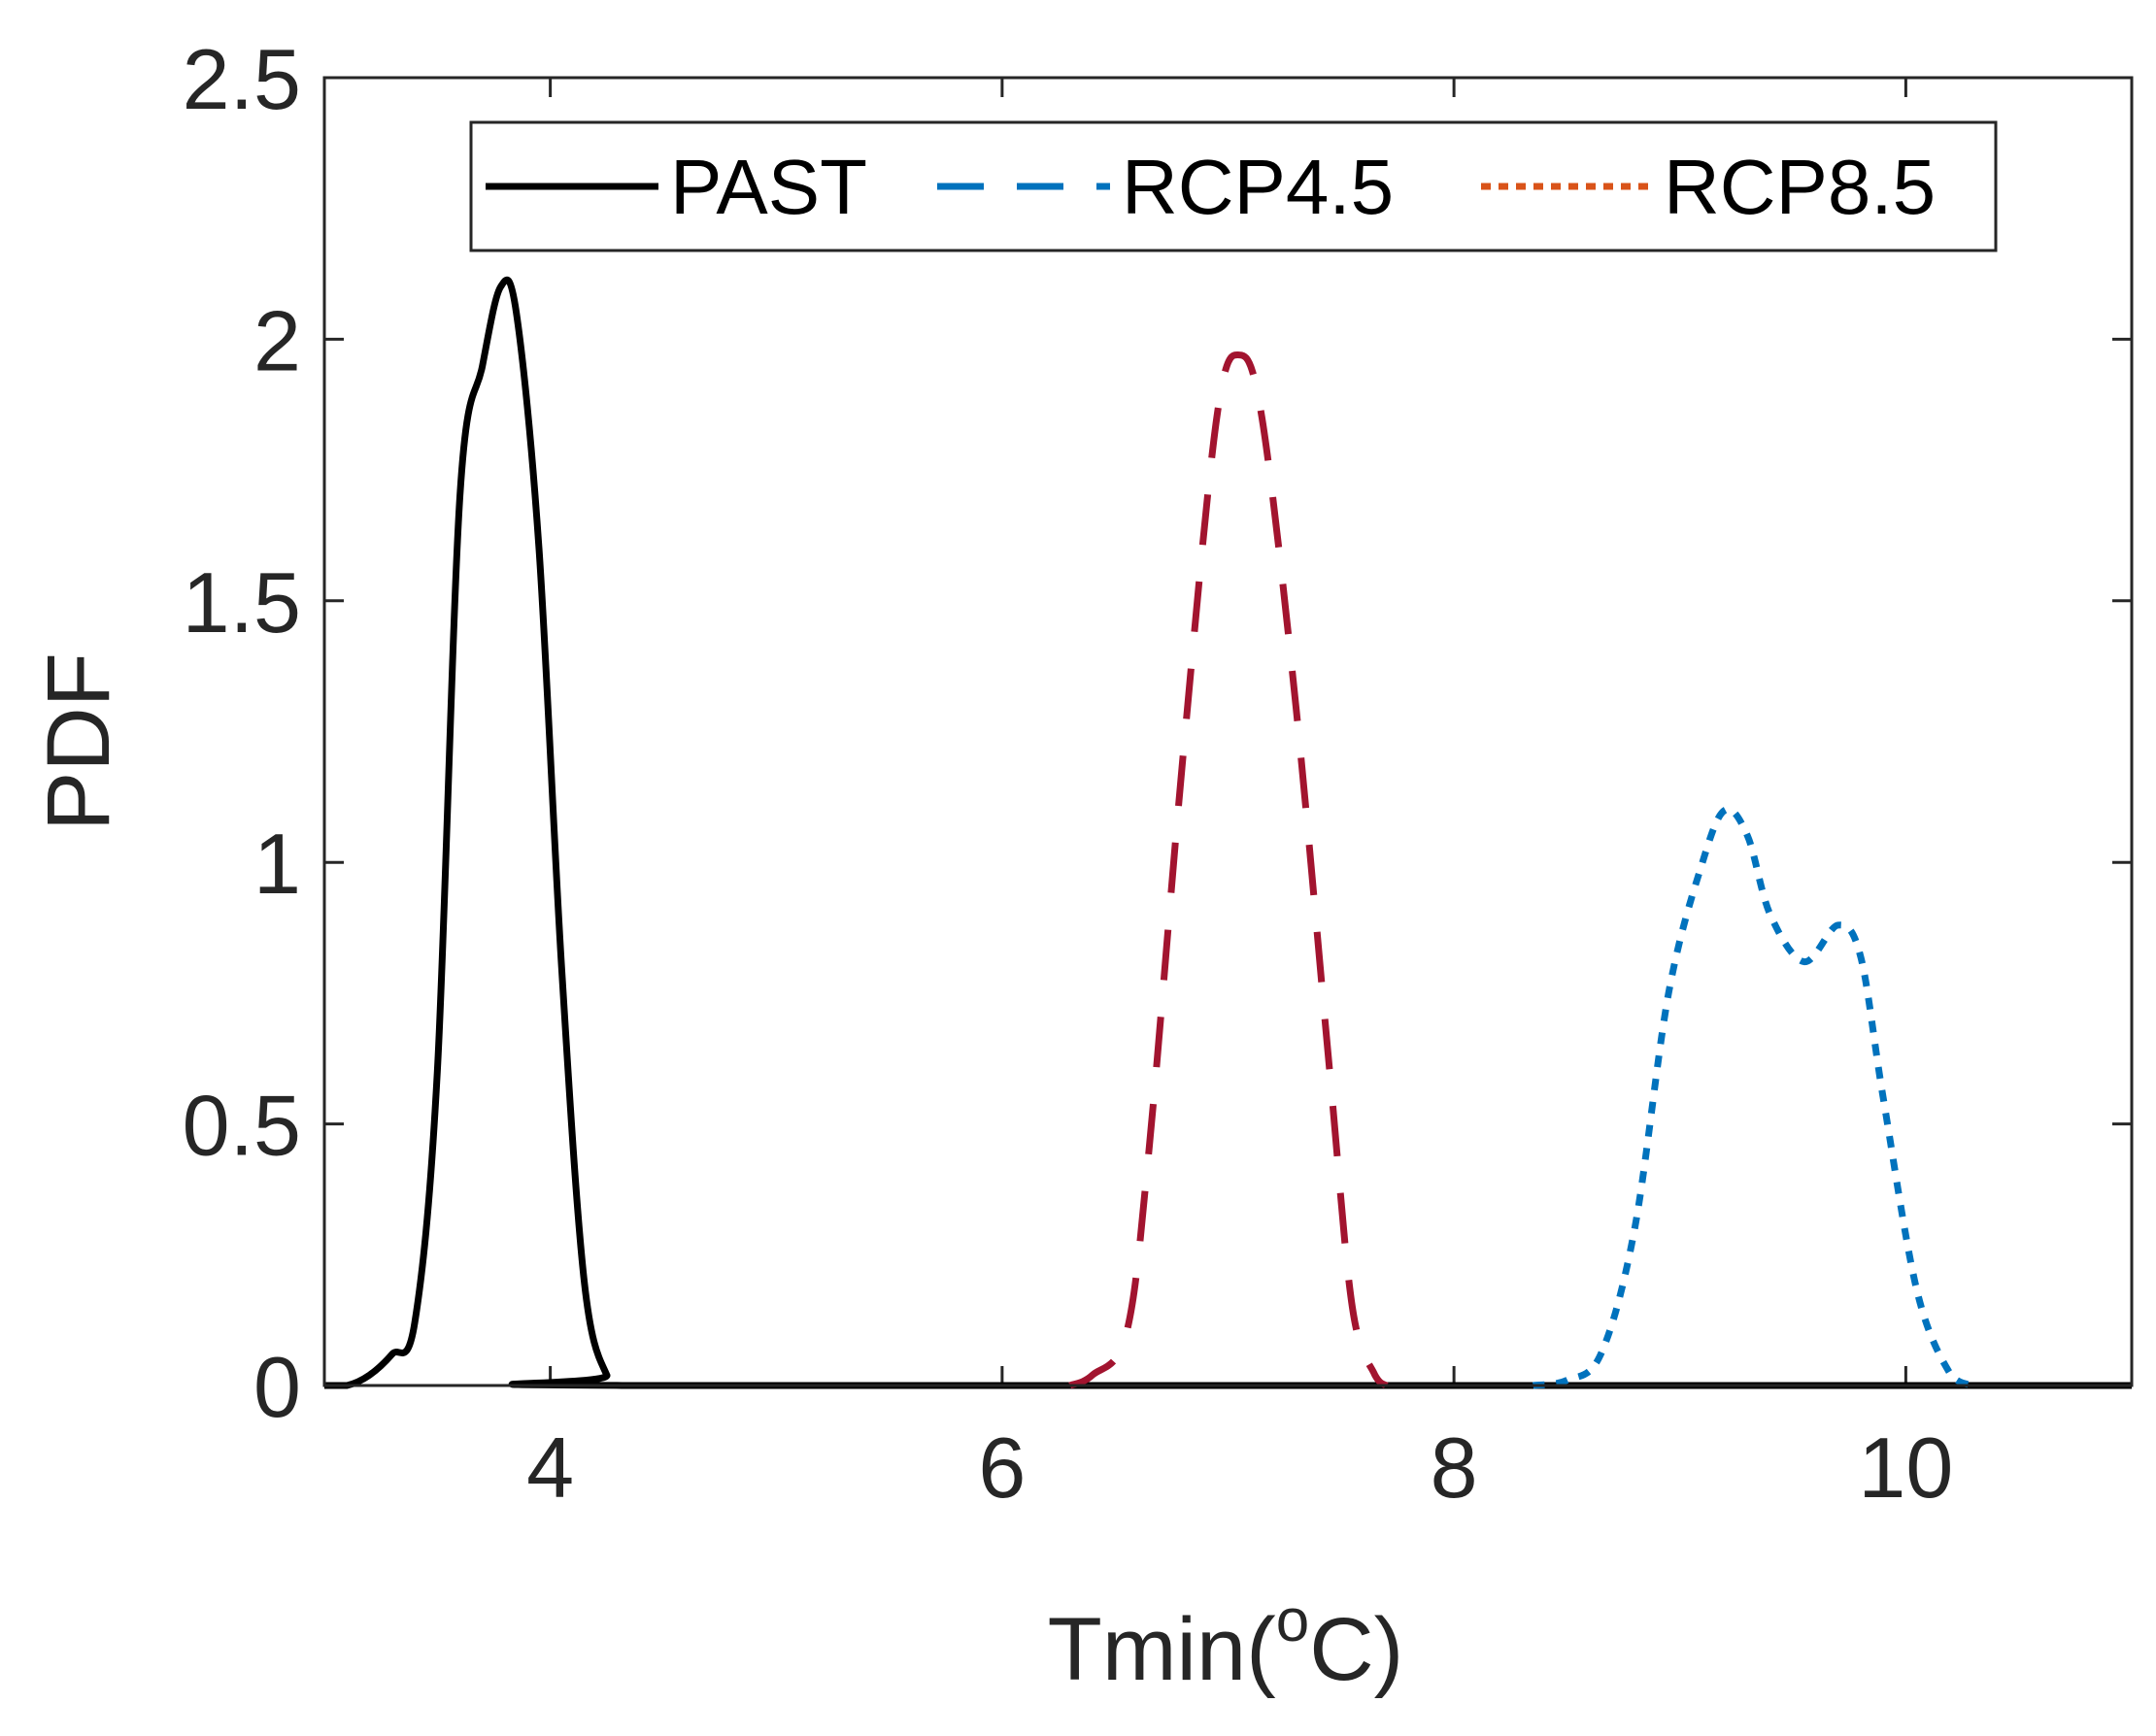 This screenshot has width=2156, height=1736. What do you see at coordinates (277, 864) in the screenshot?
I see `y-tick-label: 1` at bounding box center [277, 864].